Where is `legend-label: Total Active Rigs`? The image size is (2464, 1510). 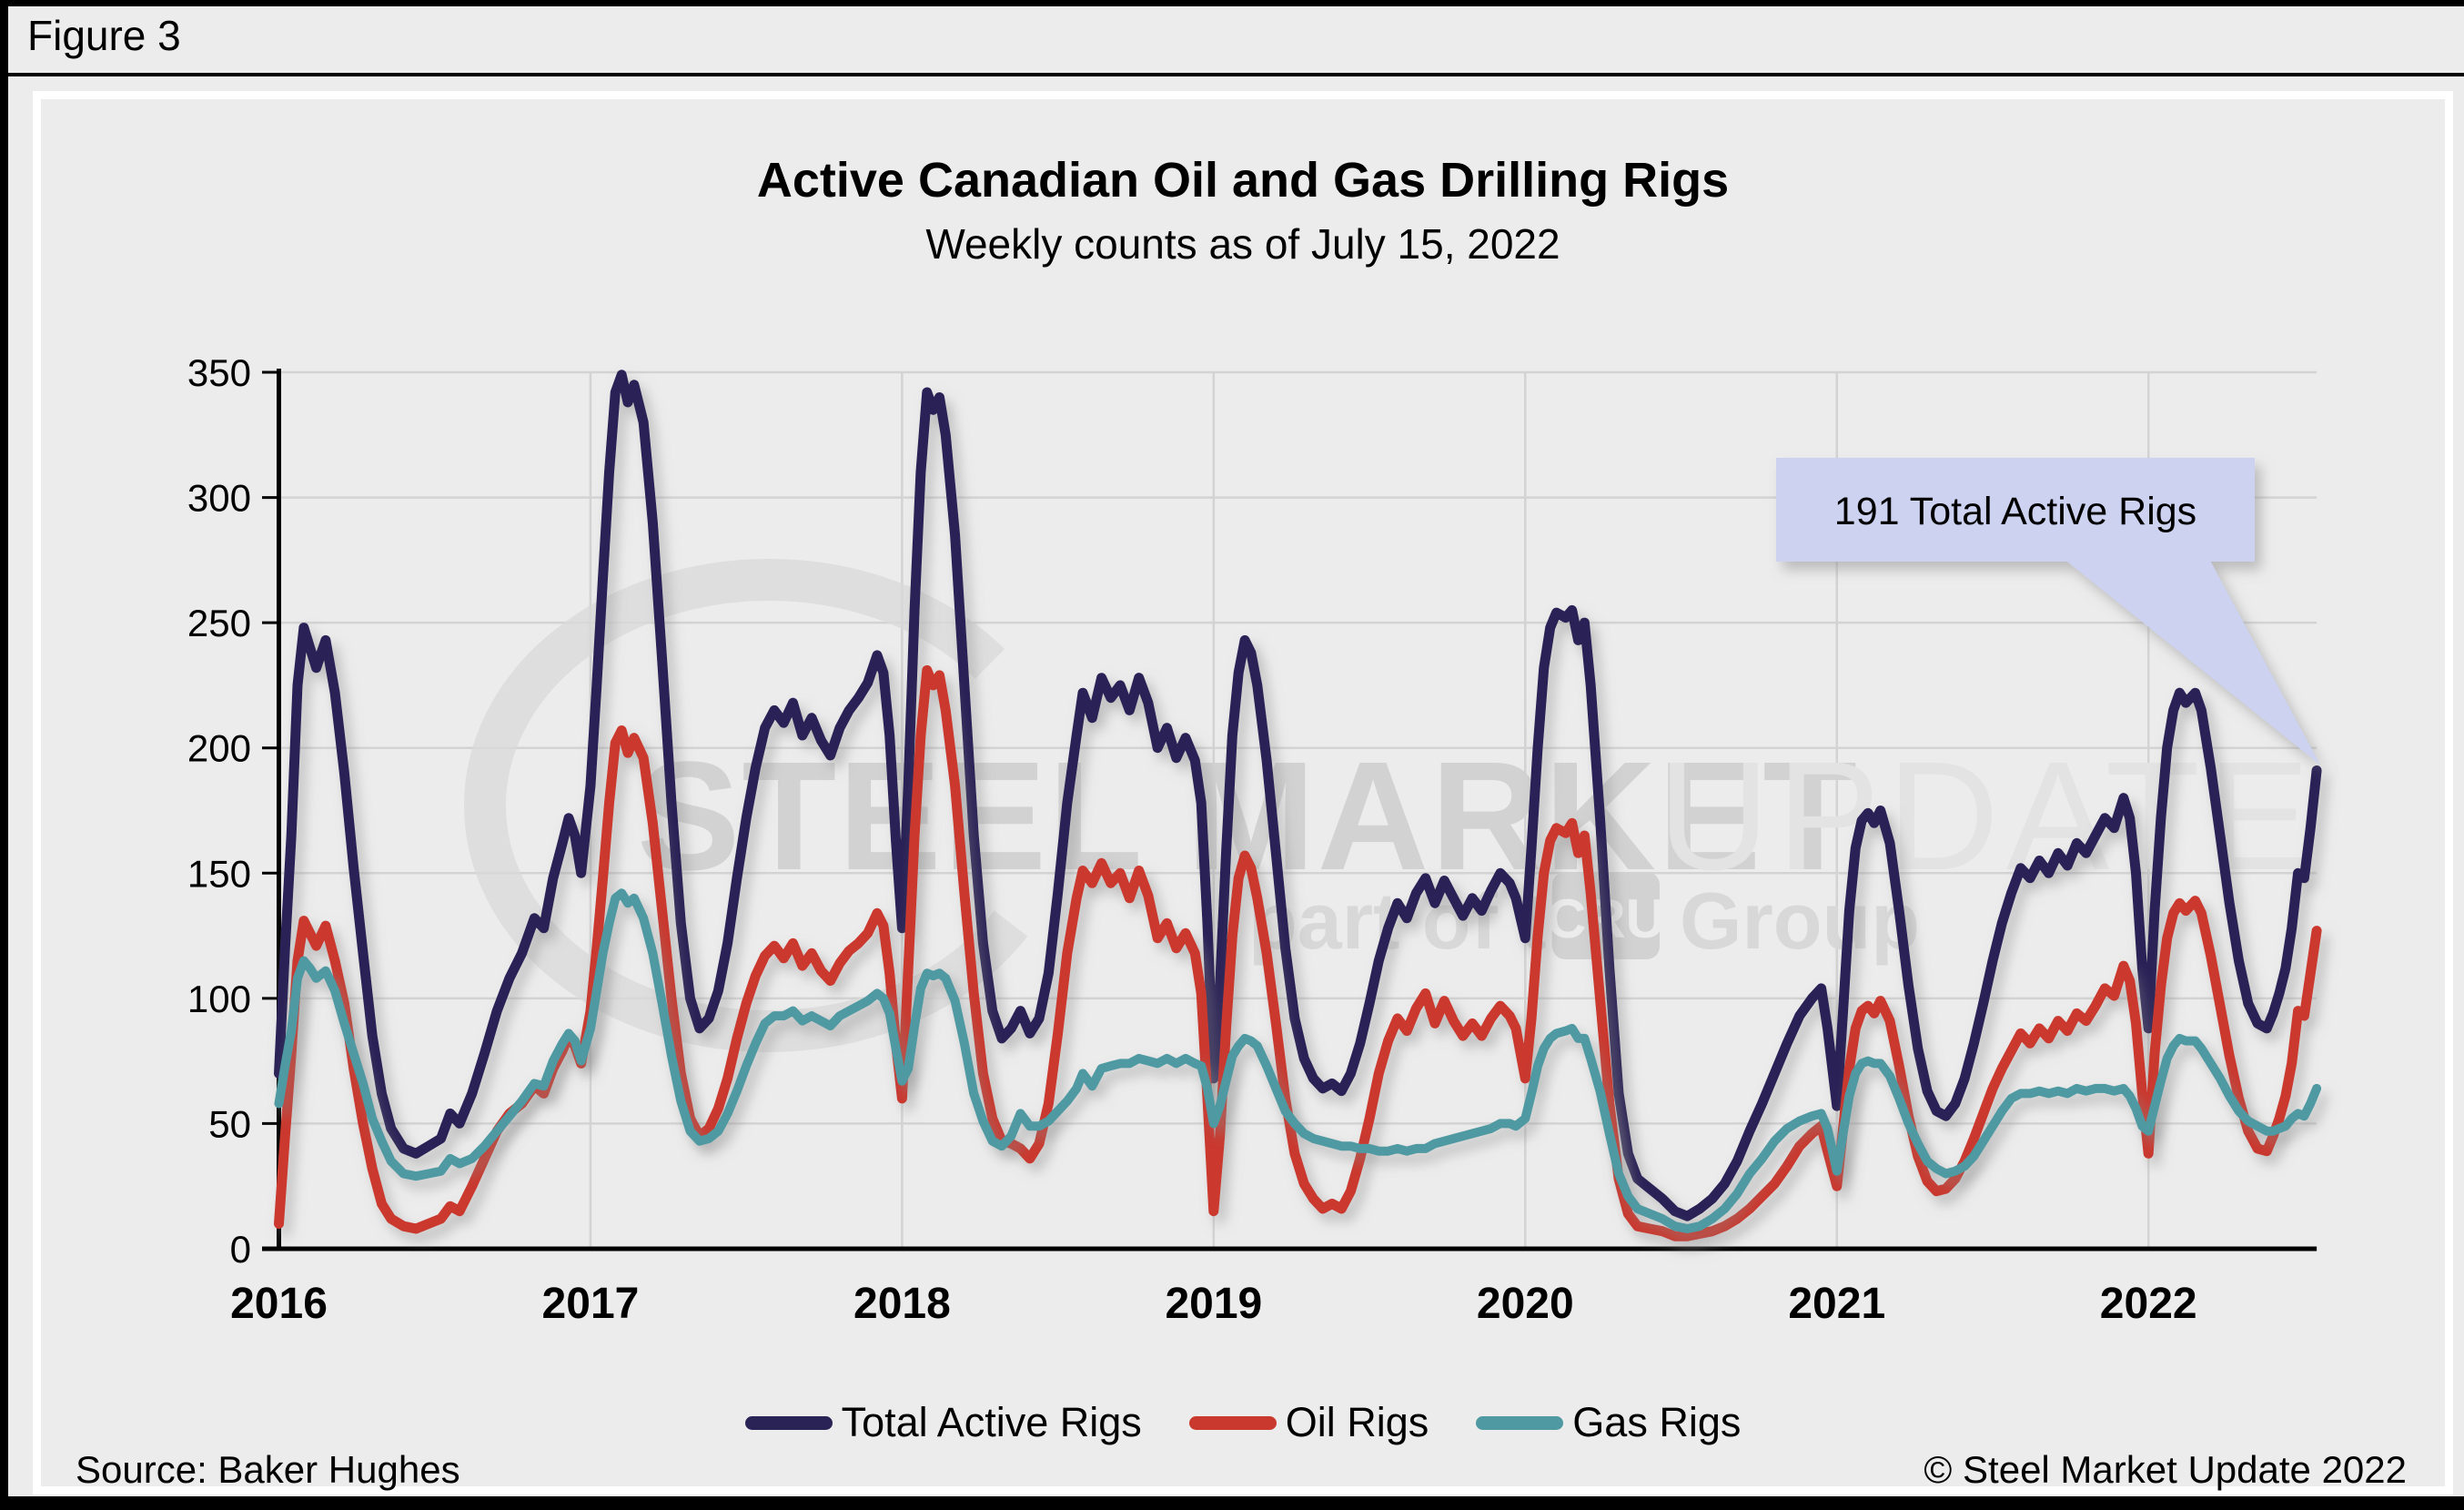 legend-label: Total Active Rigs is located at coordinates (992, 1422).